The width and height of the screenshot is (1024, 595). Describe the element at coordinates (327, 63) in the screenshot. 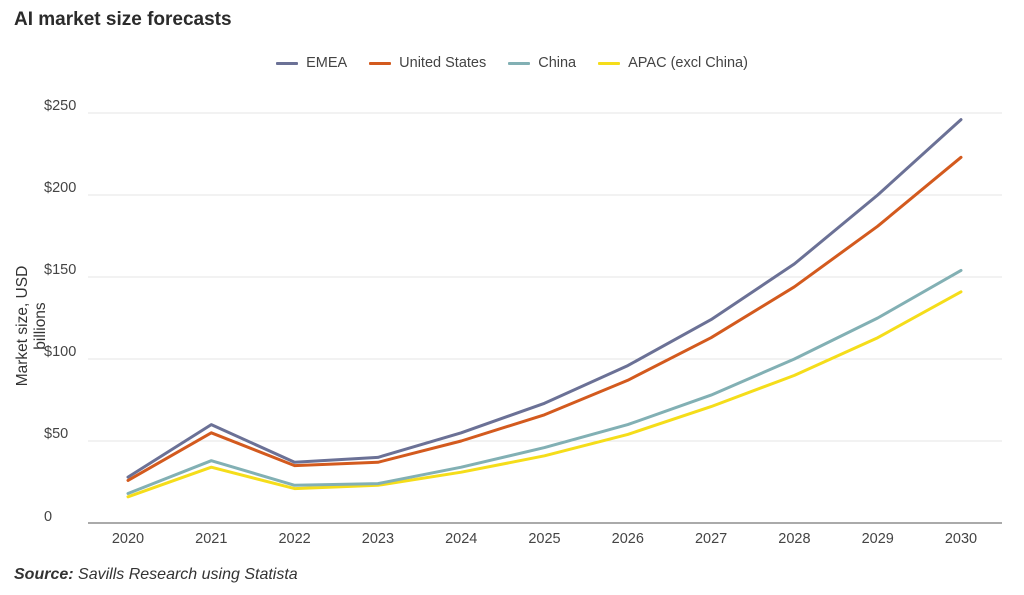

I see `legend-label: EMEA` at that location.